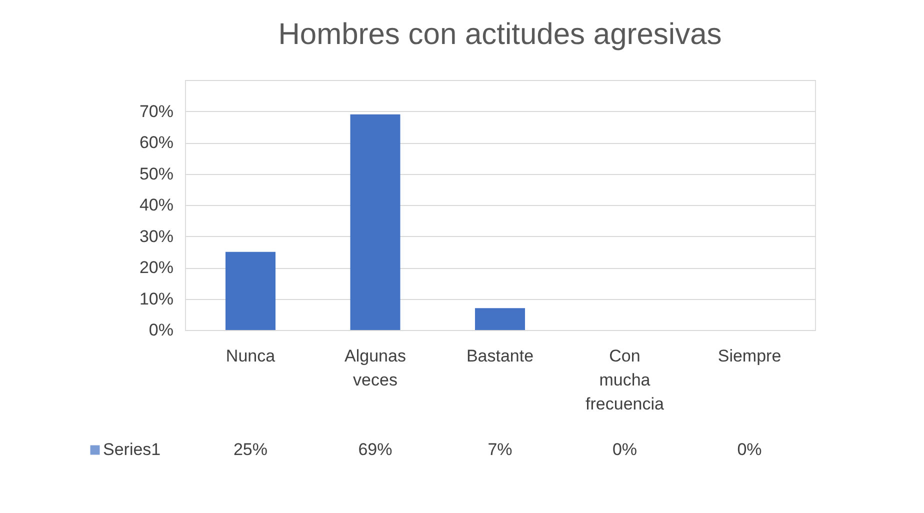 The width and height of the screenshot is (924, 513). I want to click on x-tick-label: Con mucha frecuencia, so click(625, 380).